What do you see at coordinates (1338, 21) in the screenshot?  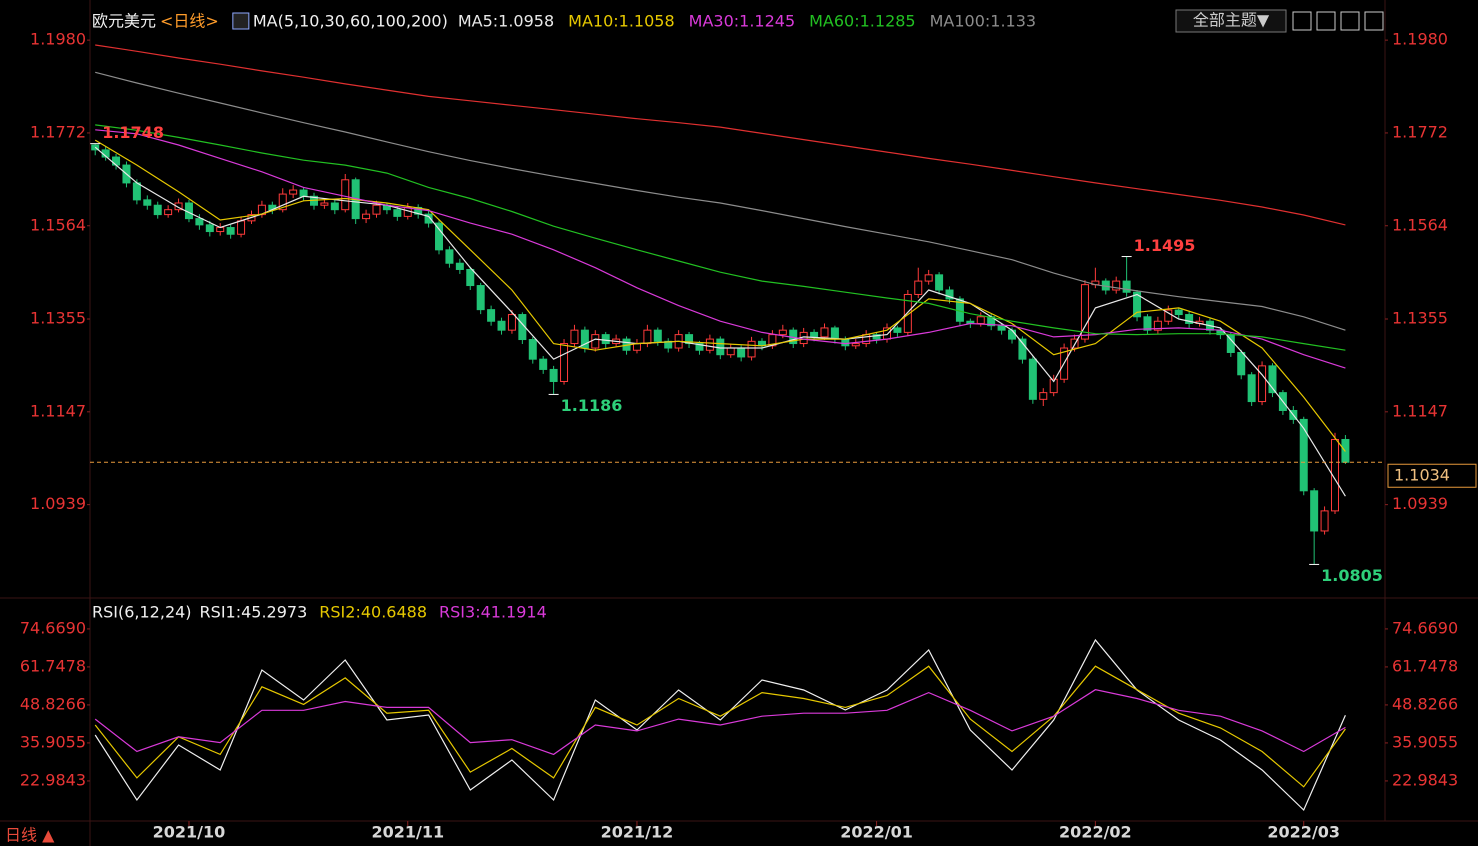 I see `toolbar-icons` at bounding box center [1338, 21].